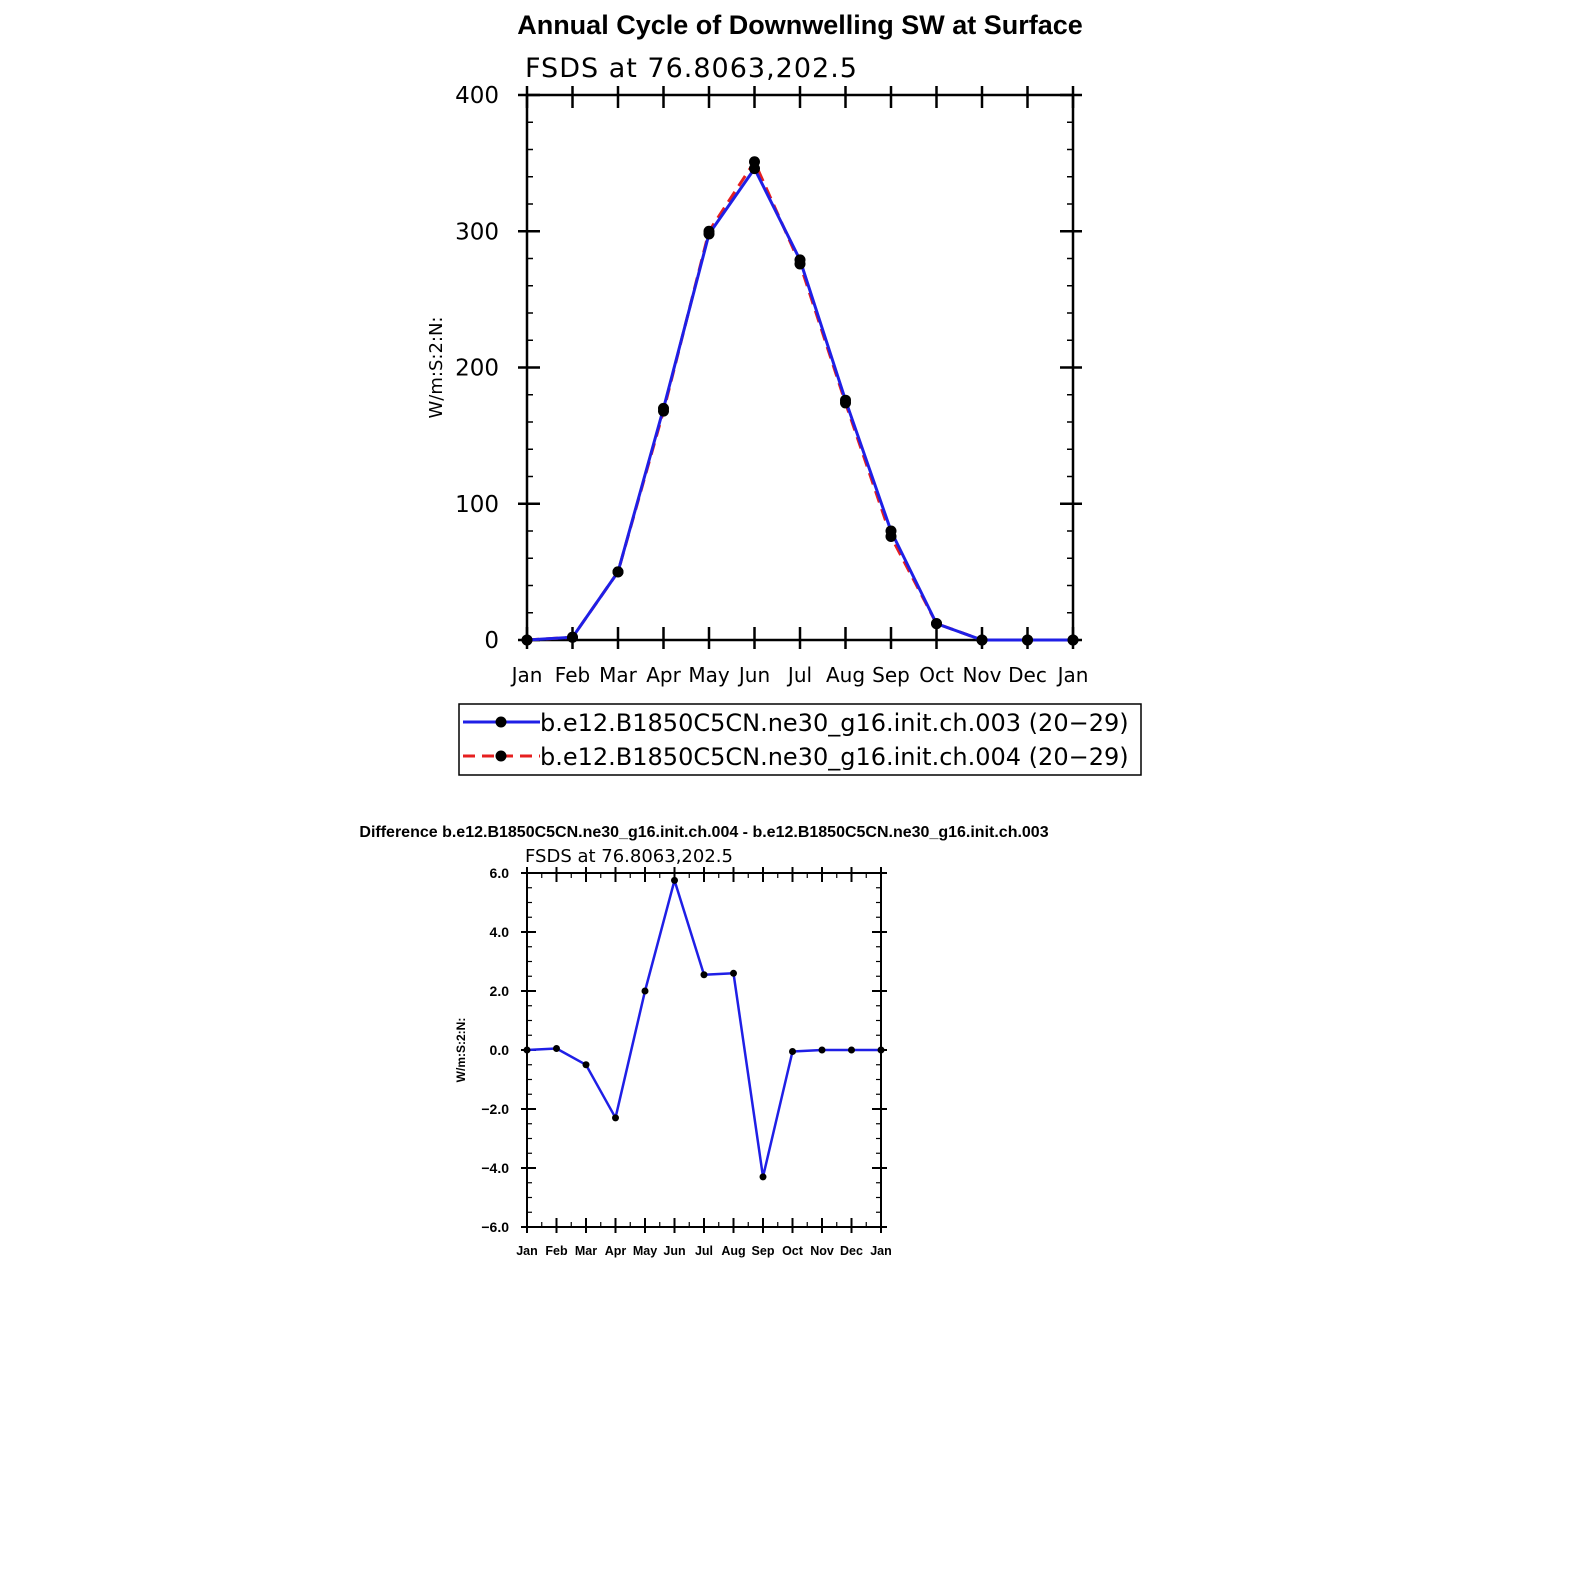 This screenshot has height=1575, width=1575. Describe the element at coordinates (500, 1050) in the screenshot. I see `y-tick-label: 0.0` at that location.